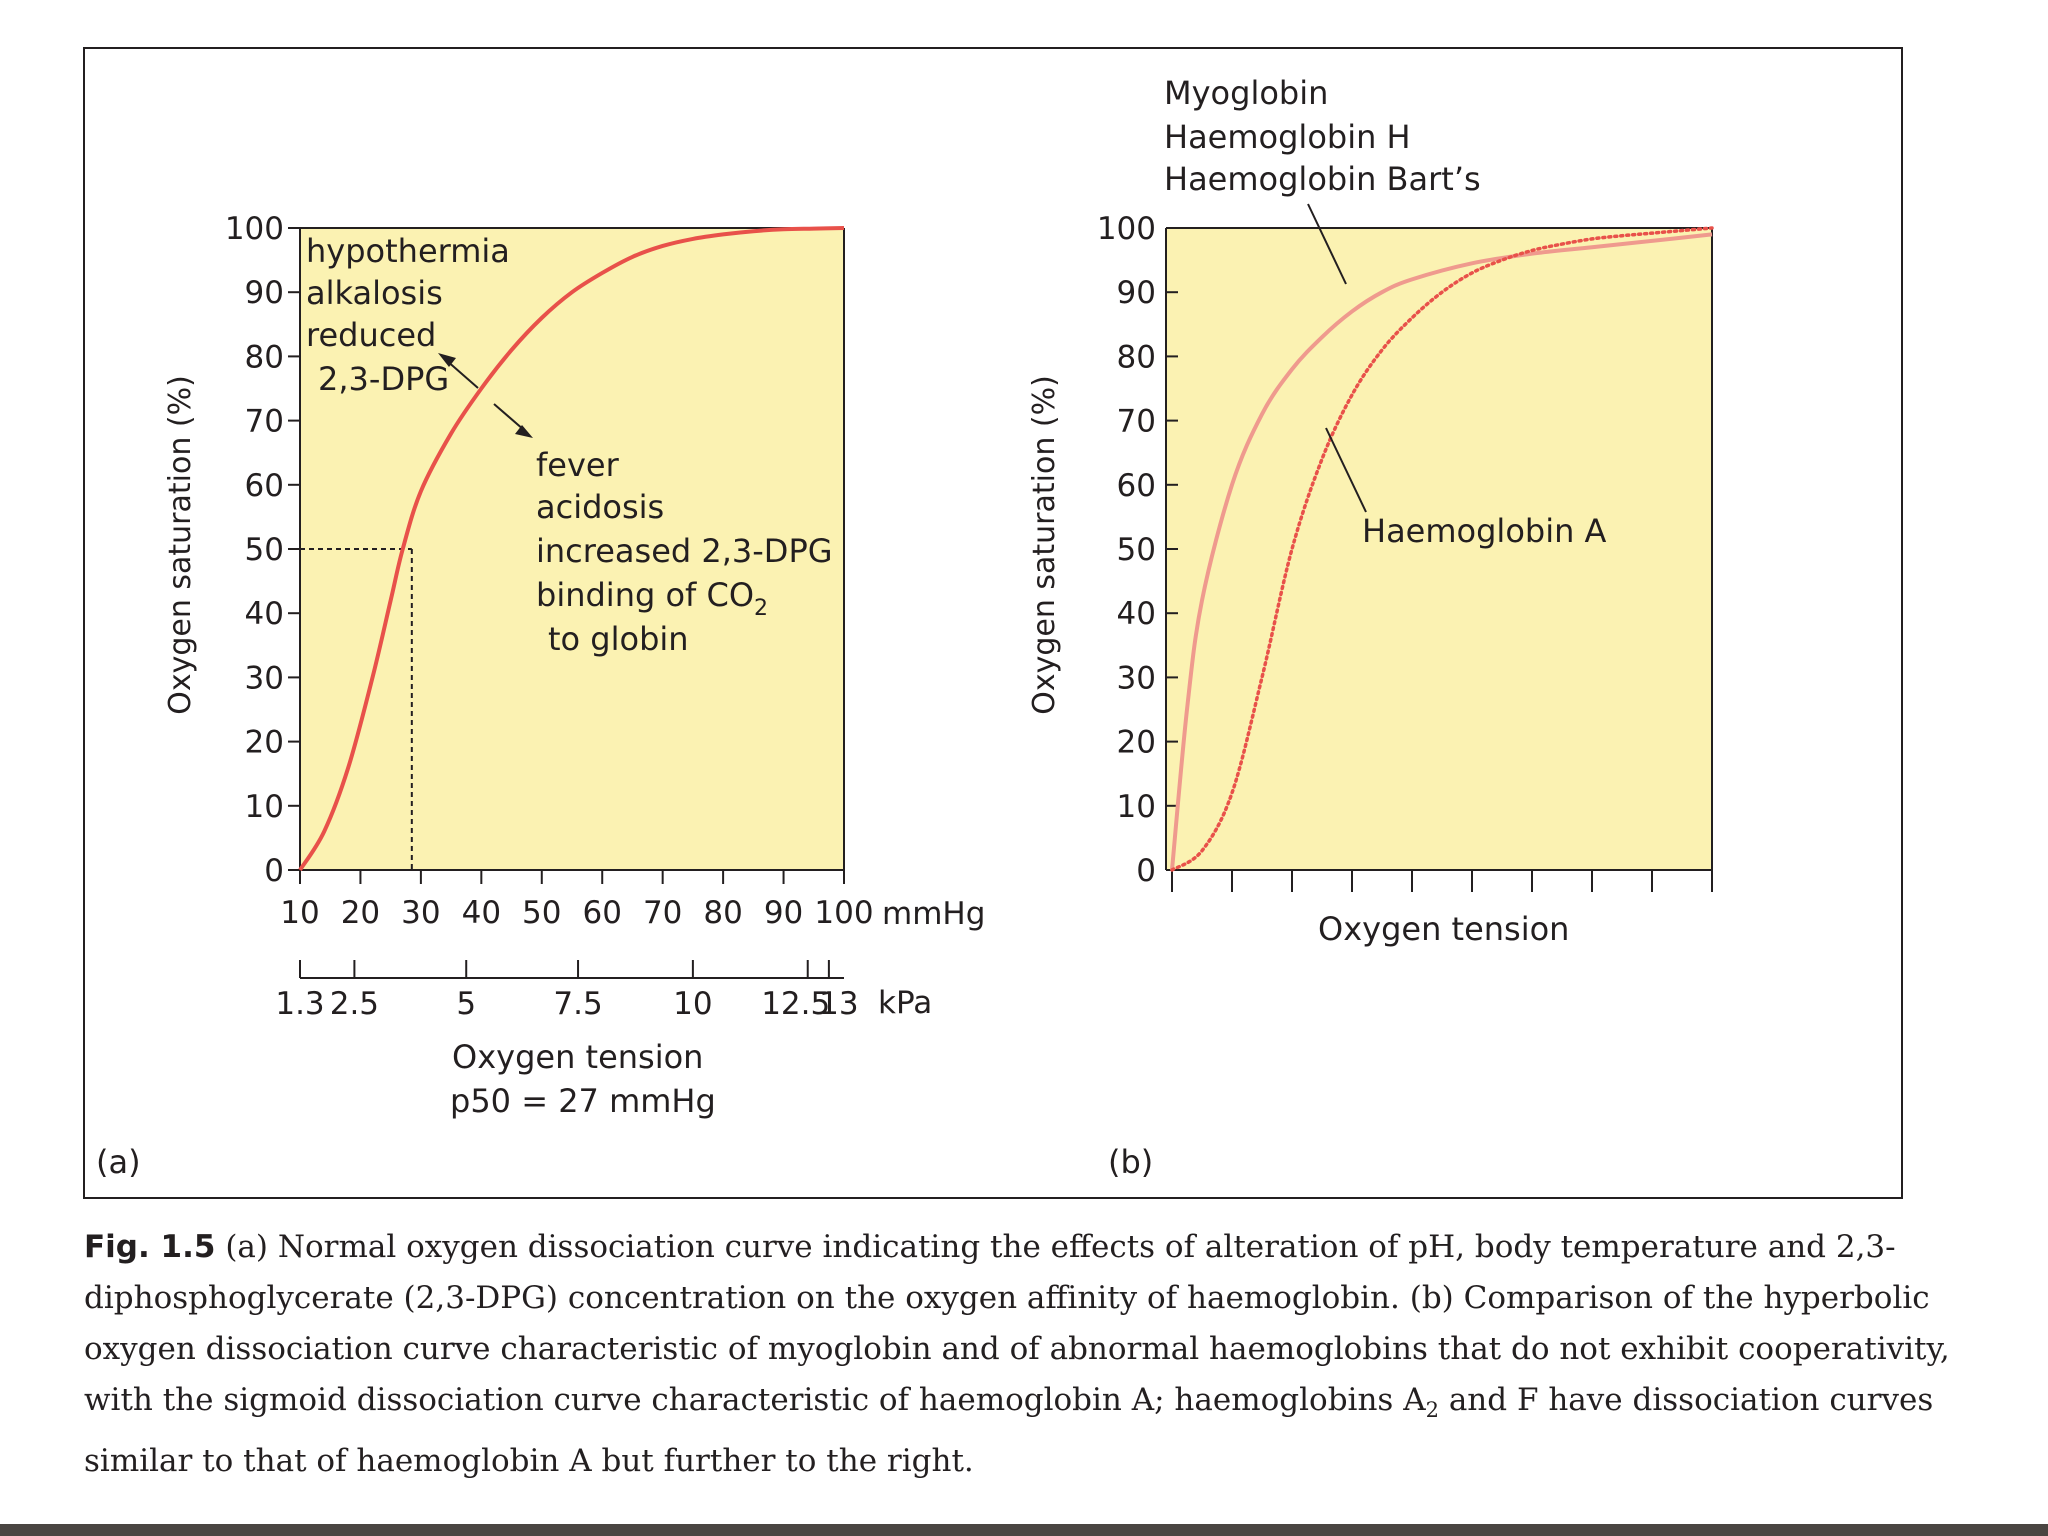 Image resolution: width=2048 pixels, height=1536 pixels. Describe the element at coordinates (1287, 137) in the screenshot. I see `label-haemoglobin-h: Haemoglobin H` at that location.